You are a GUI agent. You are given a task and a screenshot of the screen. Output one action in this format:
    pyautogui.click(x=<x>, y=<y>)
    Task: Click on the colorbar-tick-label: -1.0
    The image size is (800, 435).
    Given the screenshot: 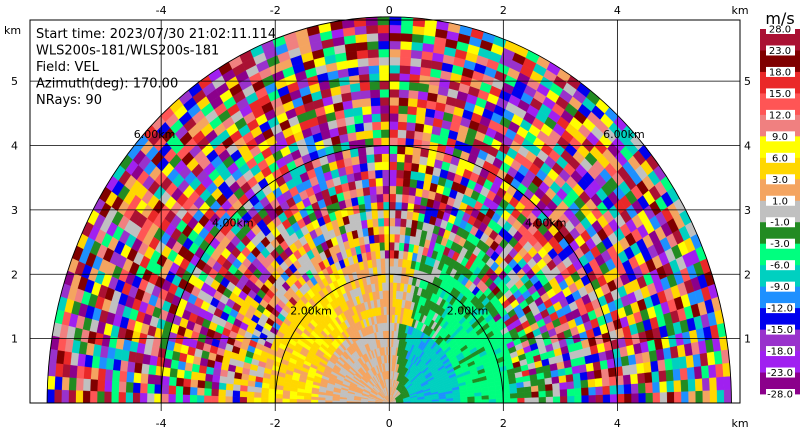 What is the action you would take?
    pyautogui.click(x=780, y=223)
    